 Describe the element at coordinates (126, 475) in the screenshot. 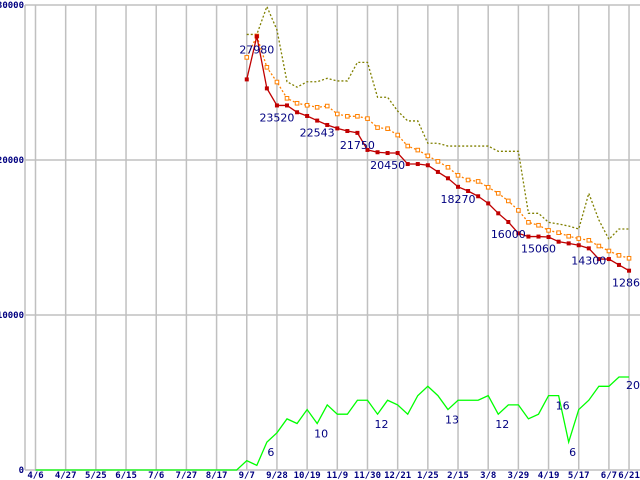

I see `x-tick-label: 6/15` at that location.